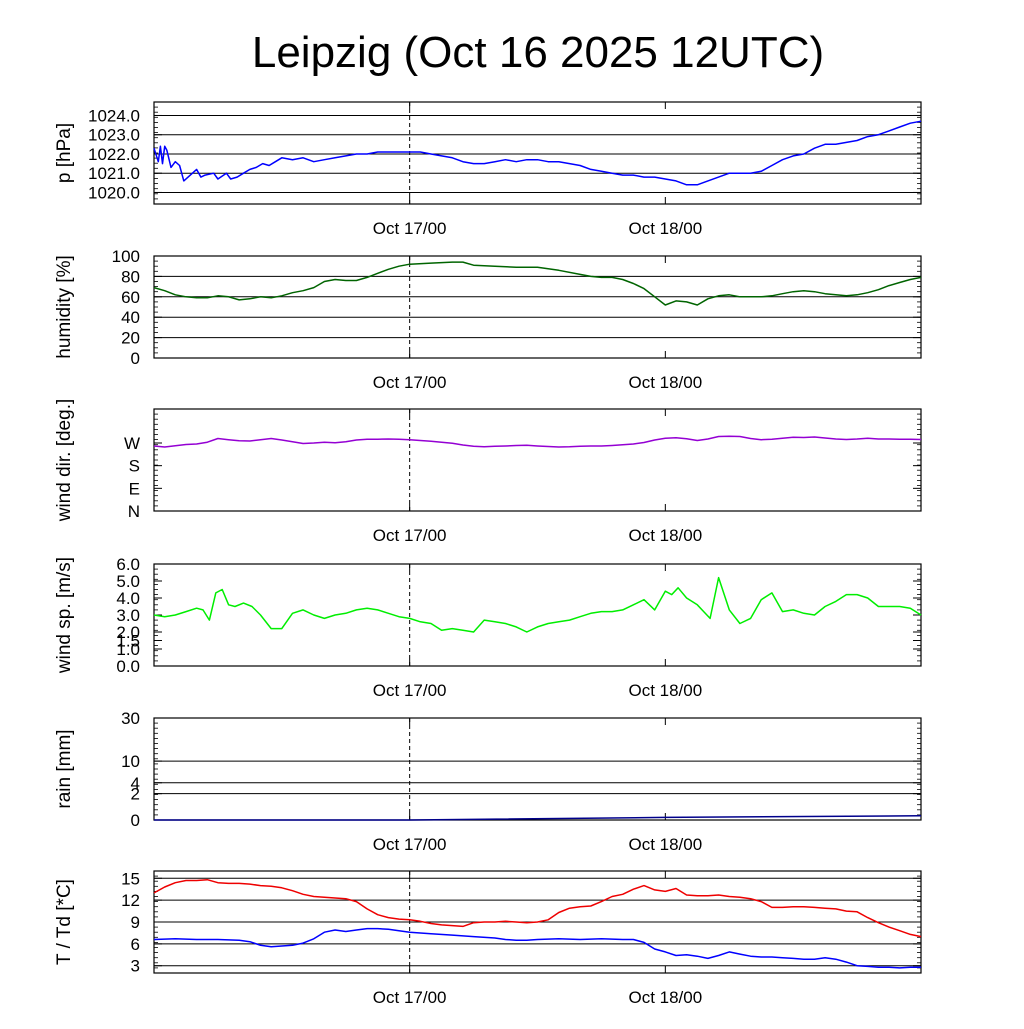 The width and height of the screenshot is (1024, 1029). I want to click on ytick-label-temperature-4: 15, so click(130, 878).